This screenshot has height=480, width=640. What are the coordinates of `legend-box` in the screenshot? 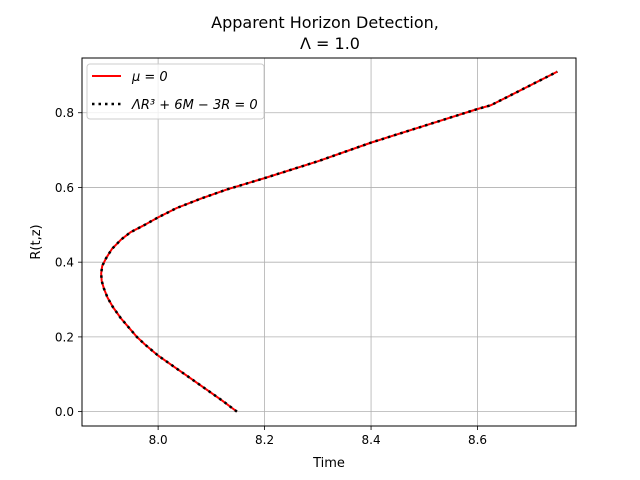 It's located at (175, 91).